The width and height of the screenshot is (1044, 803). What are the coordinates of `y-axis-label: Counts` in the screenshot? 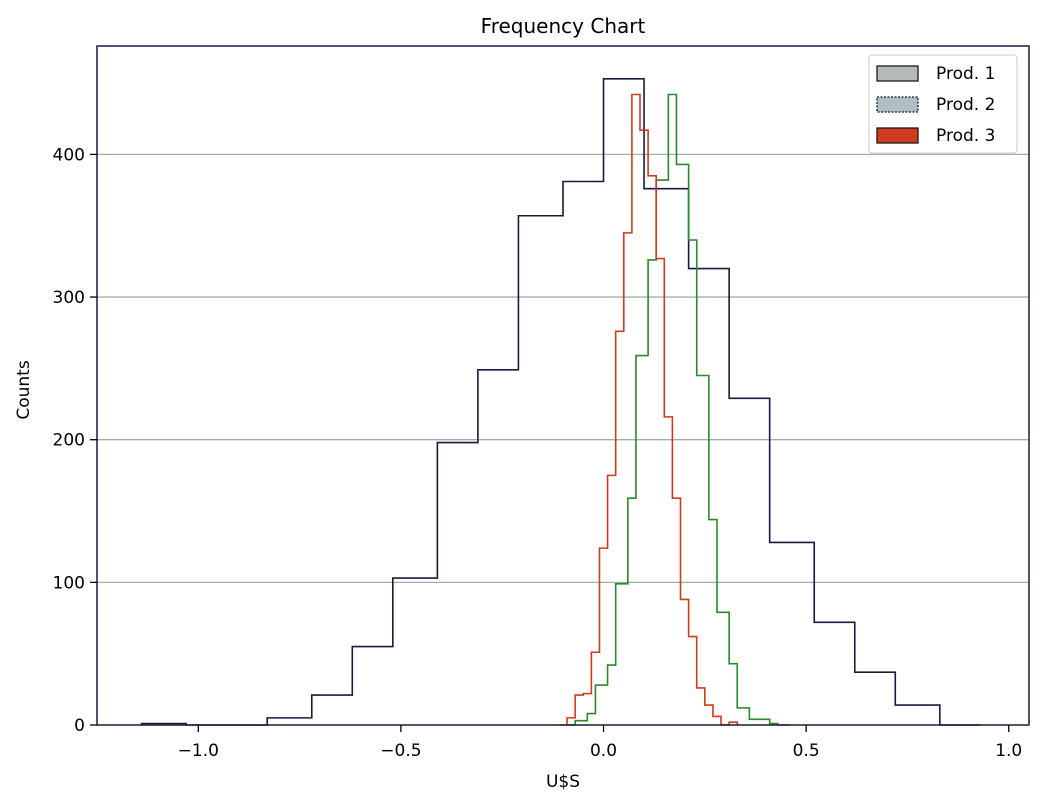 It's located at (24, 389).